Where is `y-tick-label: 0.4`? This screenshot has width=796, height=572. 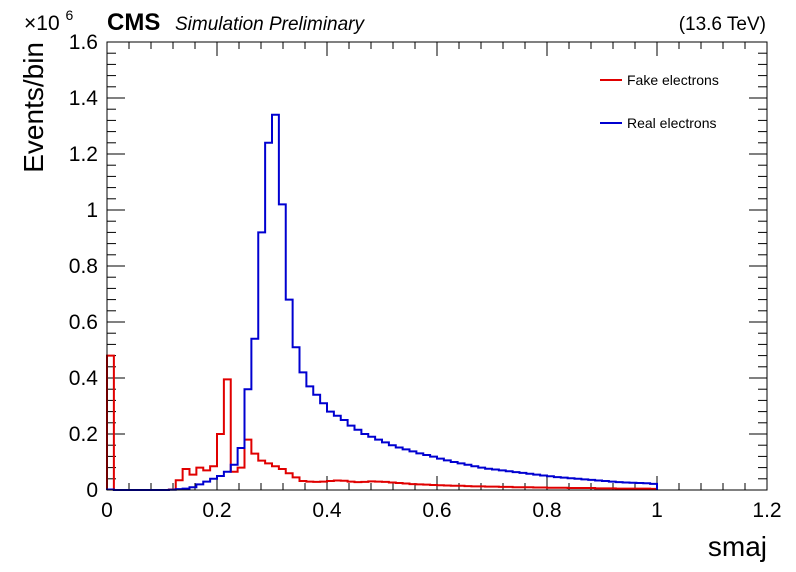 y-tick-label: 0.4 is located at coordinates (84, 378).